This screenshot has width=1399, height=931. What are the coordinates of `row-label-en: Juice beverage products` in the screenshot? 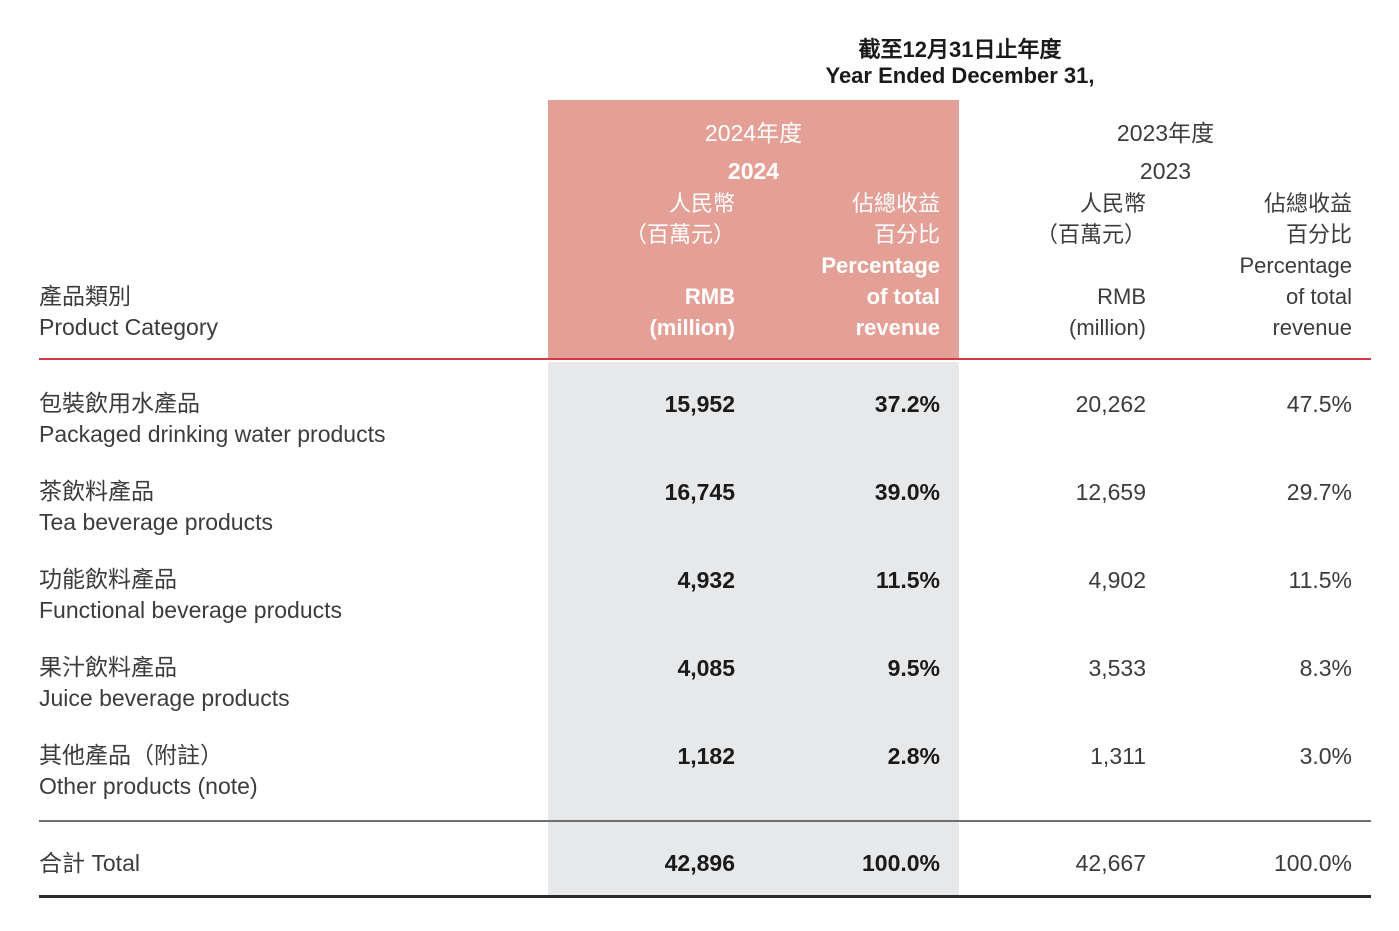 It's located at (164, 698).